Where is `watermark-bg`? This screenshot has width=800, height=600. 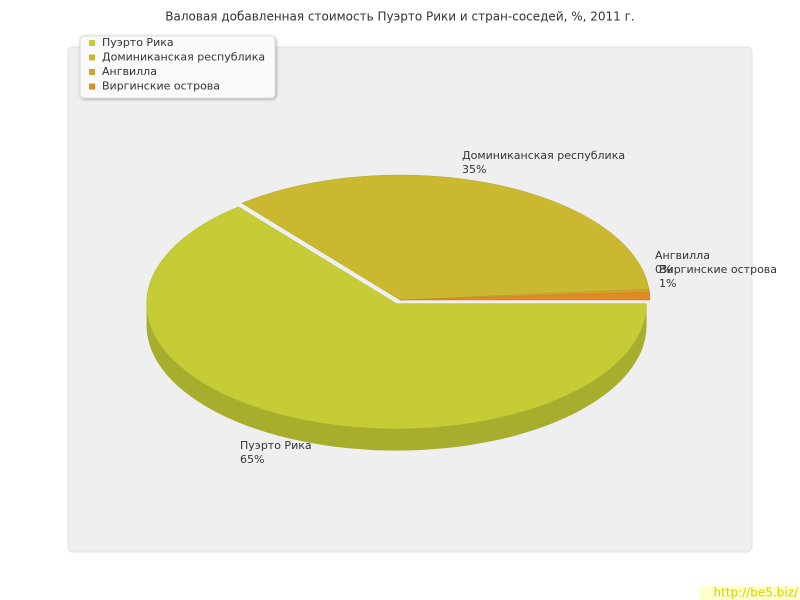
watermark-bg is located at coordinates (750, 593).